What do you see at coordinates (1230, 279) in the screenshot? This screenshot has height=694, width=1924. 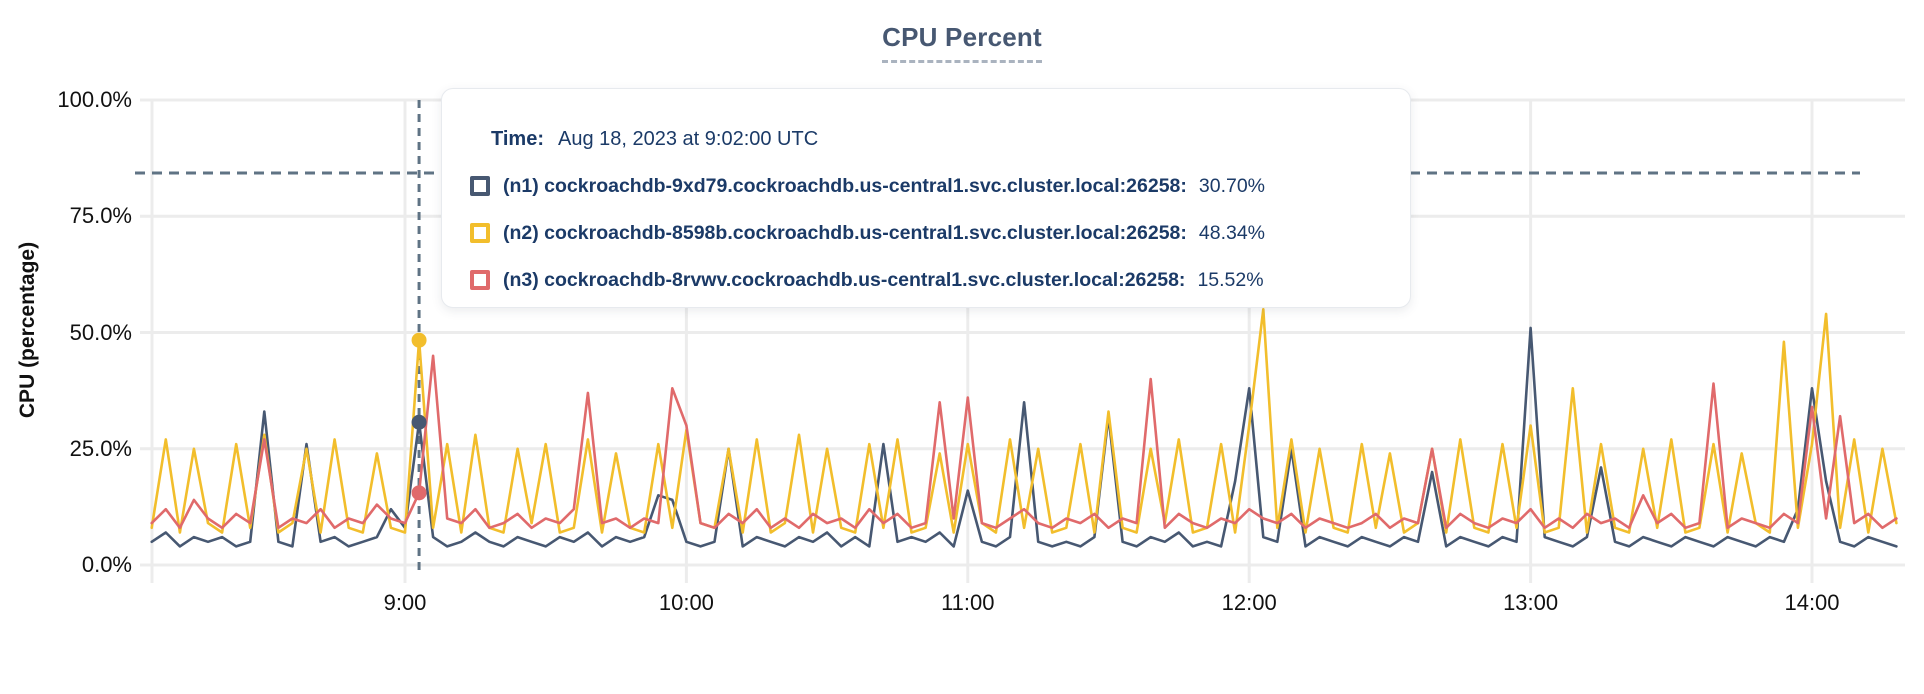 I see `tooltip-series-value: 15.52%` at bounding box center [1230, 279].